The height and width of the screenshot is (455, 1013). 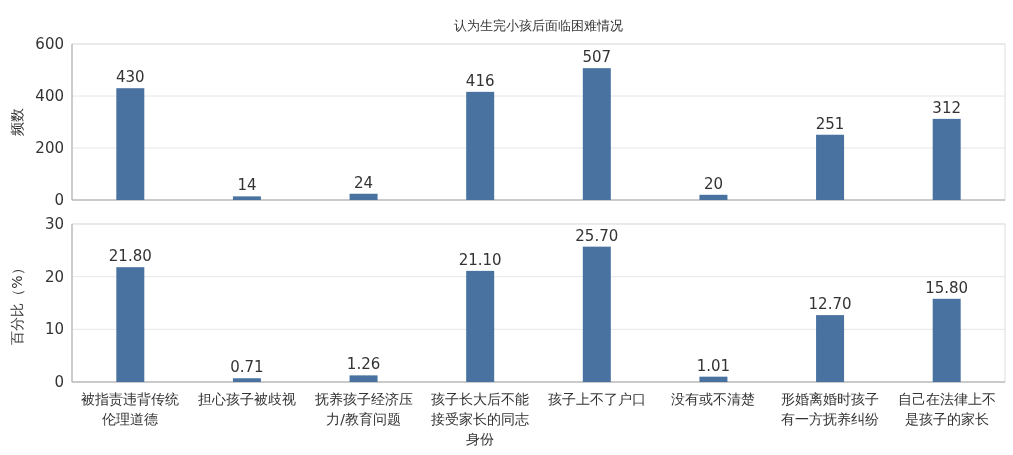 What do you see at coordinates (830, 304) in the screenshot?
I see `data-label: 12.70` at bounding box center [830, 304].